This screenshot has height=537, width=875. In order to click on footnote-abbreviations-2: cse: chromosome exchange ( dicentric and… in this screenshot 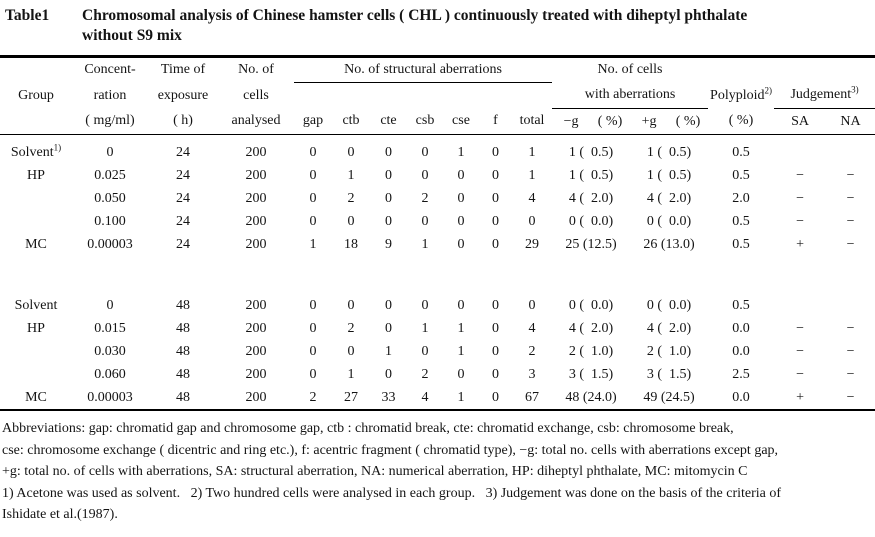, I will do `click(390, 450)`.